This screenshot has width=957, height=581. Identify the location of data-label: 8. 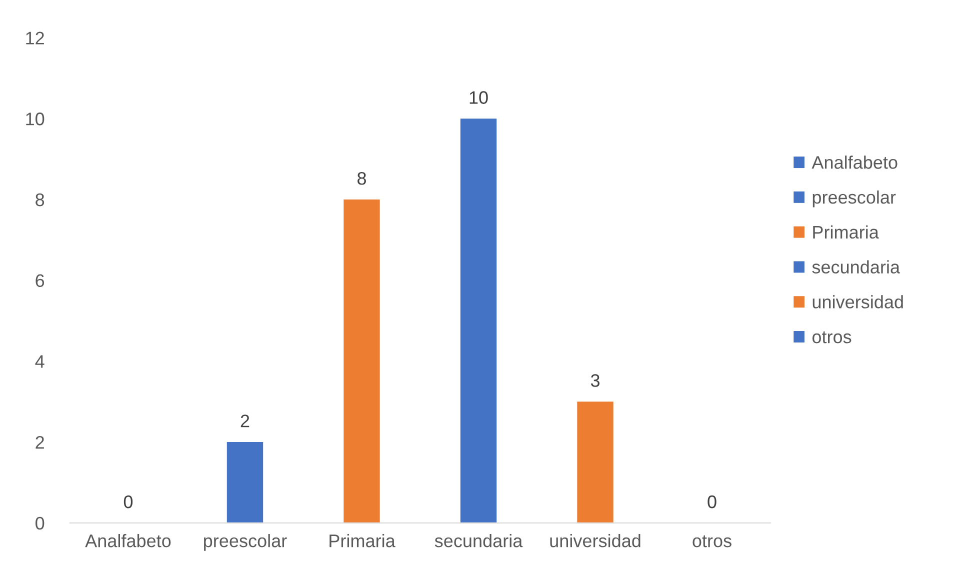
(362, 178).